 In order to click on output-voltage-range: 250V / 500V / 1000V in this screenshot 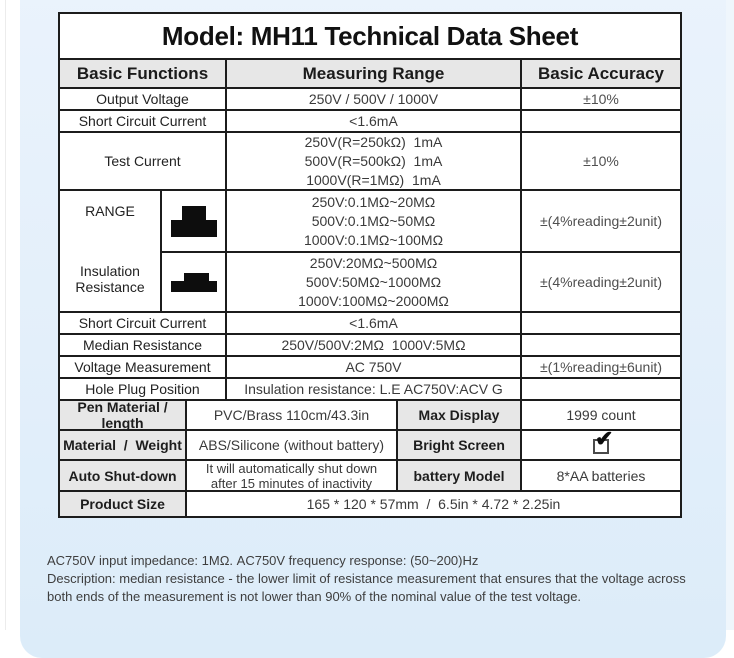, I will do `click(374, 99)`.